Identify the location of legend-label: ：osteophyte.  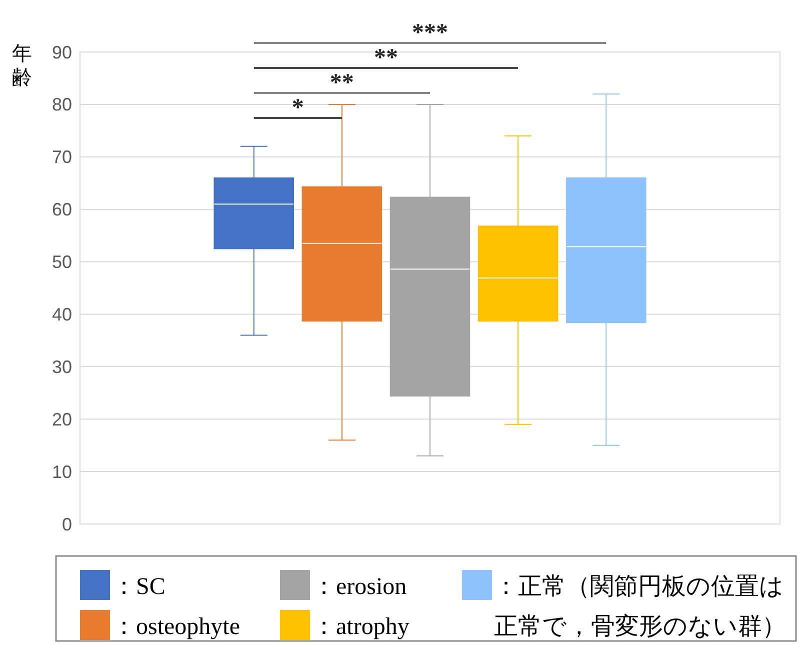
(176, 627).